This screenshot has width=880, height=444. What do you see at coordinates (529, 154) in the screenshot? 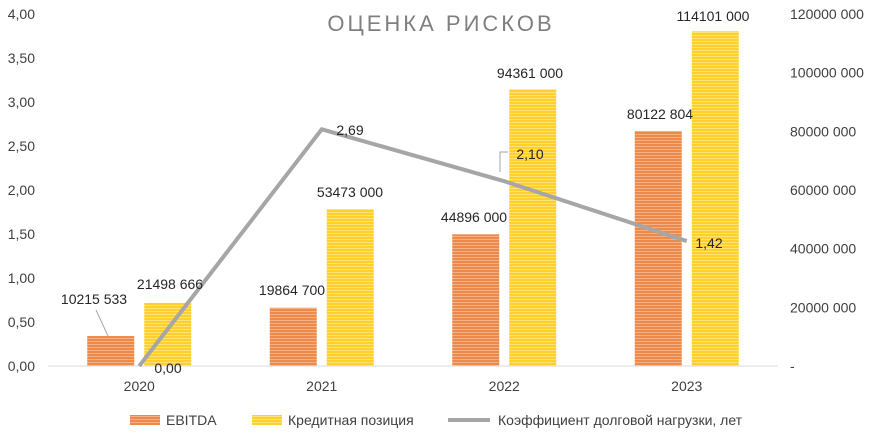
I see `debt-ratio-data-label: 2,10` at bounding box center [529, 154].